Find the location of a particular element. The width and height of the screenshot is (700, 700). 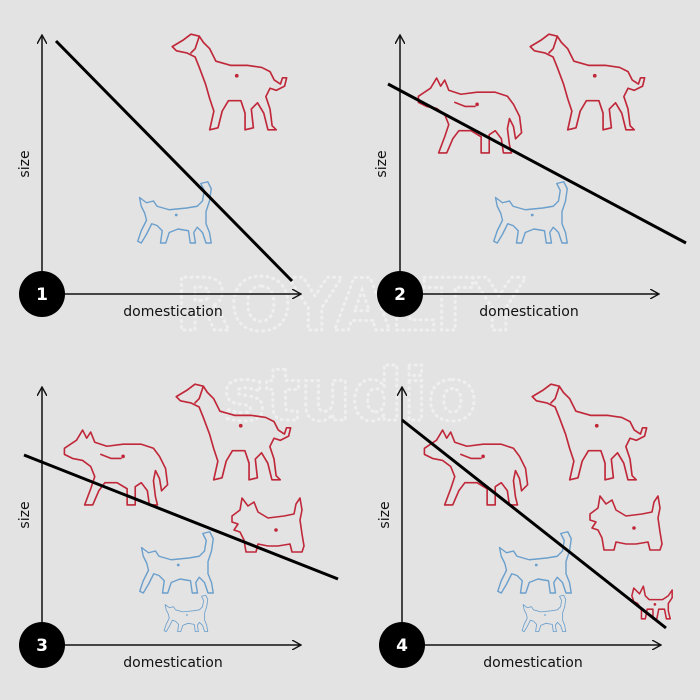

panel-number: 1 is located at coordinates (42, 295).